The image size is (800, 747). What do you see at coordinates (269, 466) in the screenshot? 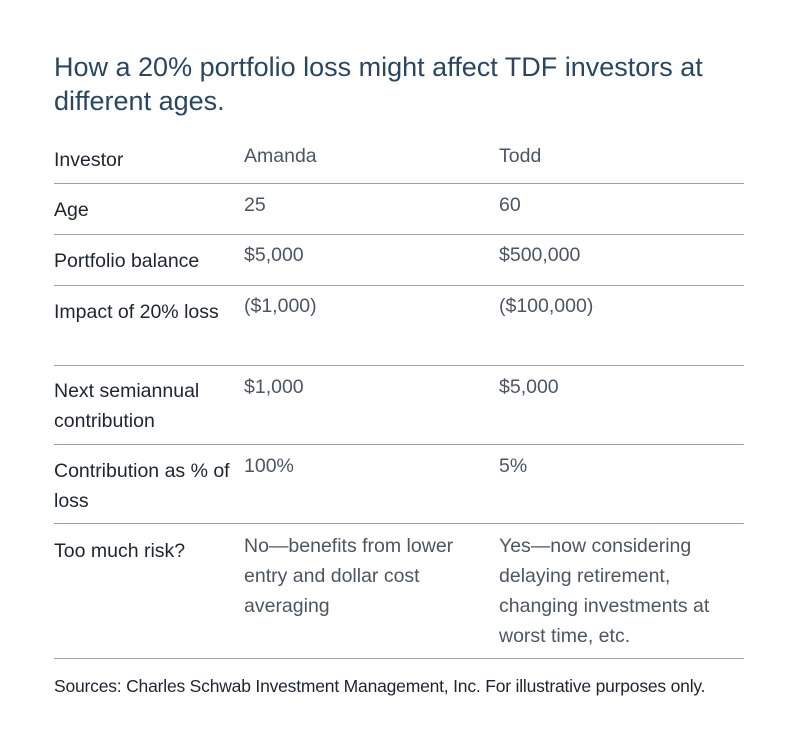
I see `amanda-cell: 100%` at bounding box center [269, 466].